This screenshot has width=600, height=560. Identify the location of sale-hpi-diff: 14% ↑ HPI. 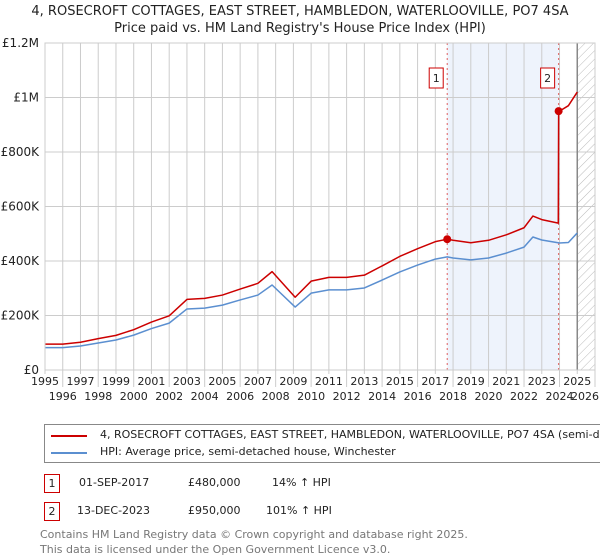
(301, 482).